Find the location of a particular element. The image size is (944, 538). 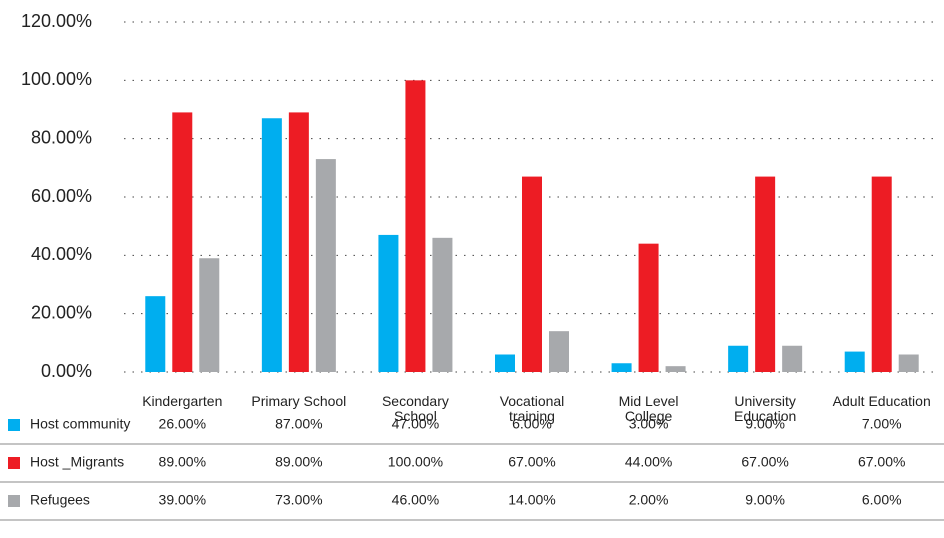

legend-label: Host community is located at coordinates (80, 424).